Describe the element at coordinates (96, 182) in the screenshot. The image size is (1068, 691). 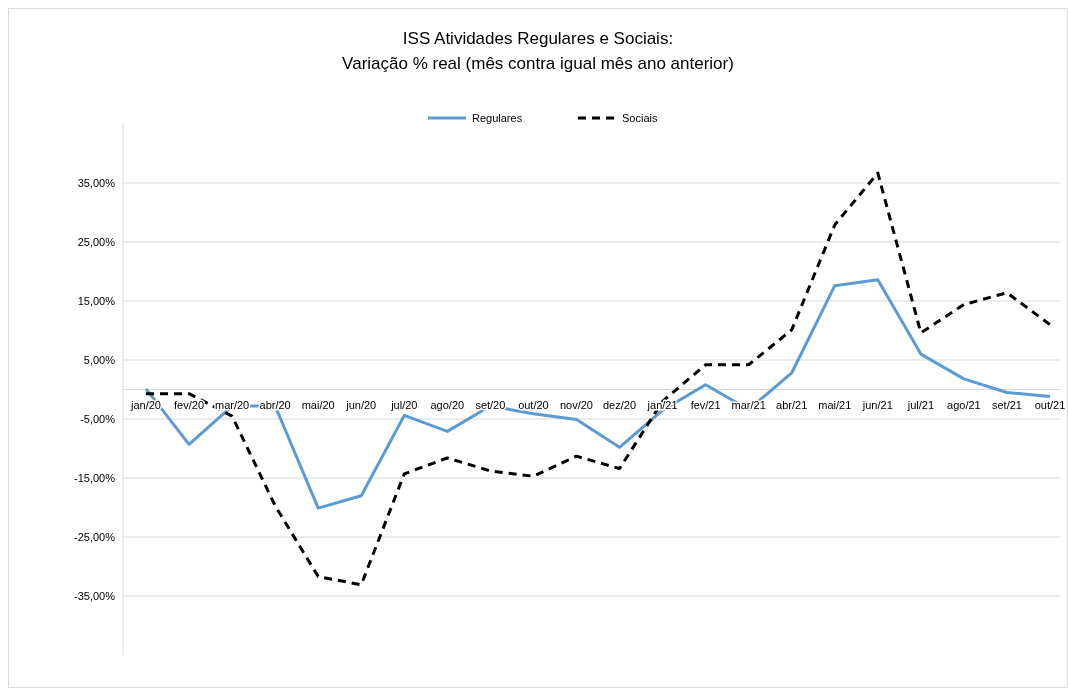
I see `y-tick-label: 35,00%` at that location.